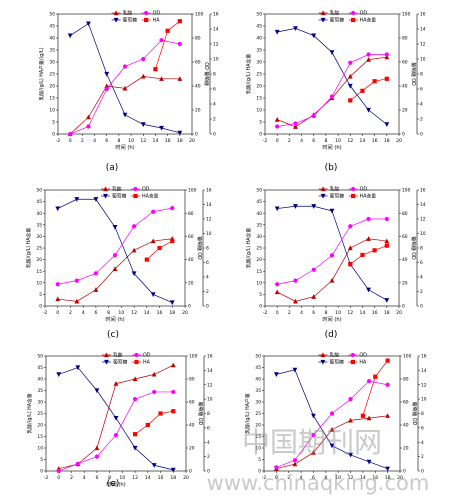 The height and width of the screenshot is (498, 464). Describe the element at coordinates (191, 260) in the screenshot. I see `y-right1-tick-label: 40` at that location.